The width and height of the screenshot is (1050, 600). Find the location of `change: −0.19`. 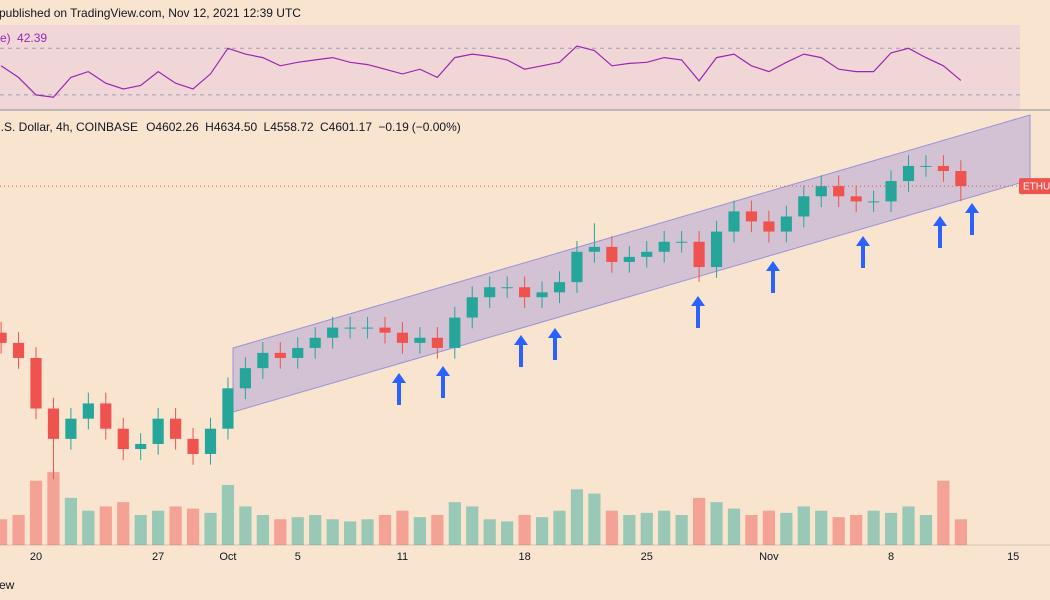

change: −0.19 is located at coordinates (393, 127).